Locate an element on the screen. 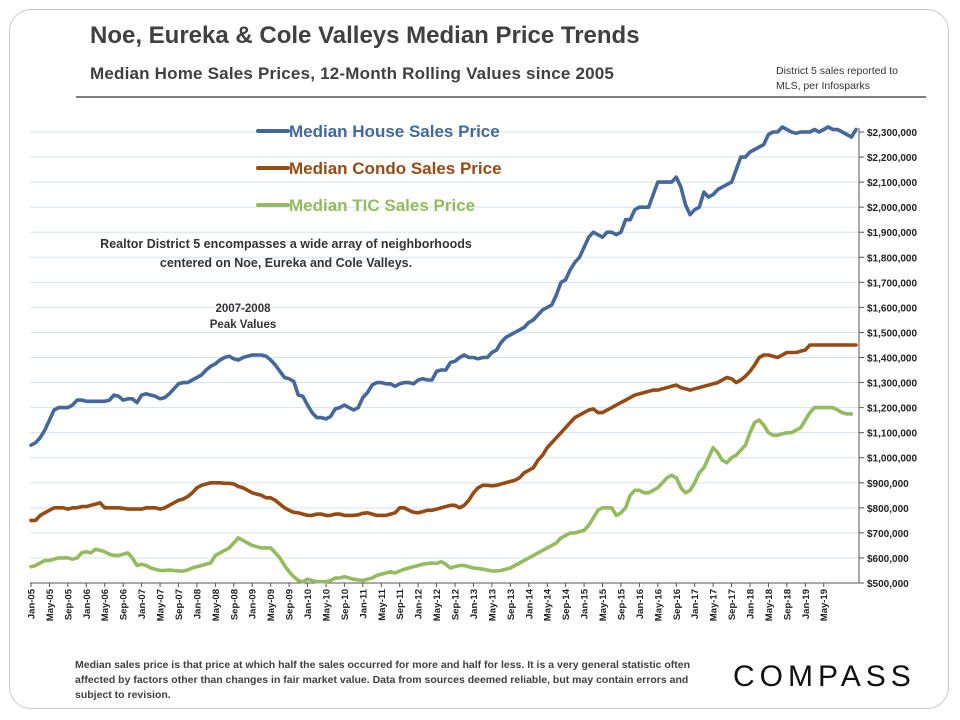 The image size is (960, 720). y-tick-label: $1,200,000 is located at coordinates (892, 409).